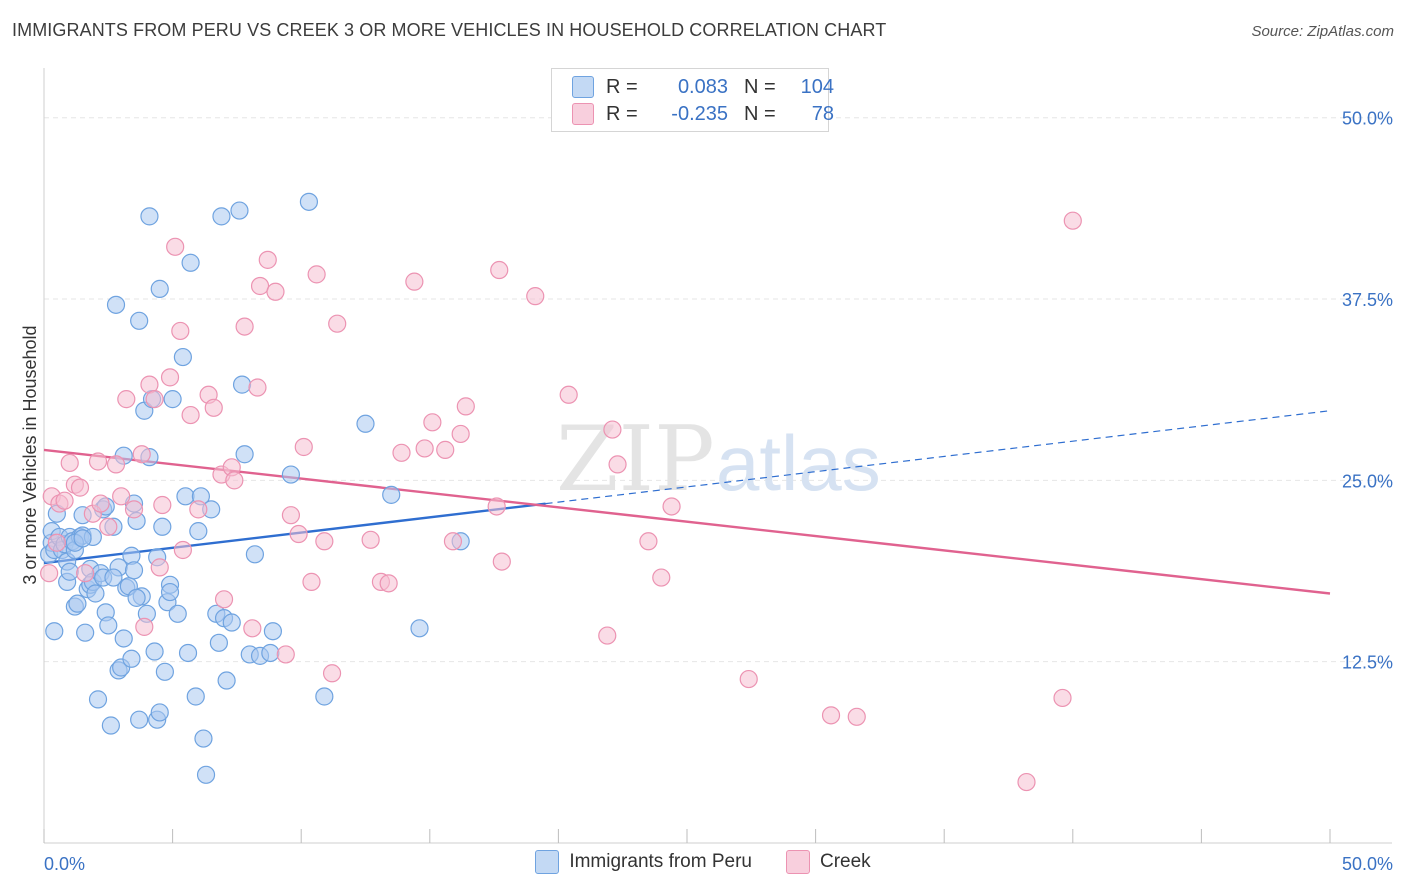  I want to click on stats-r-value: 0.083, so click(702, 86).